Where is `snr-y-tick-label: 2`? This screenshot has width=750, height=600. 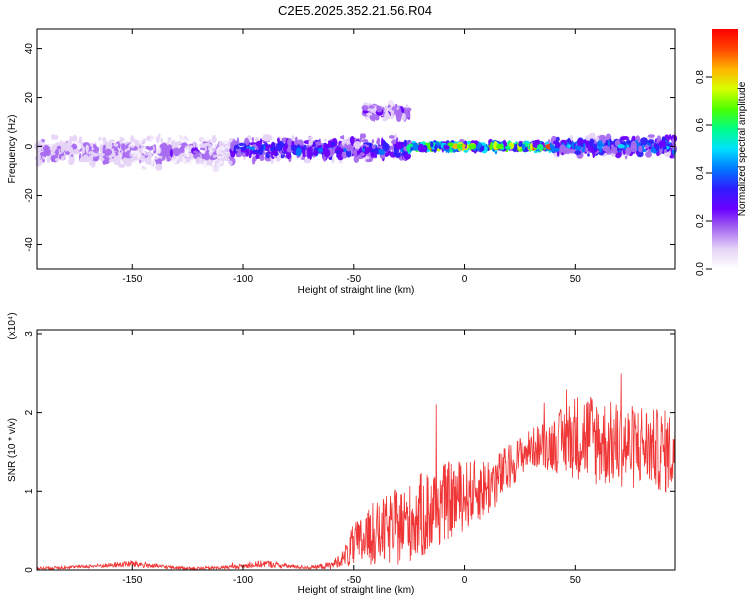 snr-y-tick-label: 2 is located at coordinates (29, 412).